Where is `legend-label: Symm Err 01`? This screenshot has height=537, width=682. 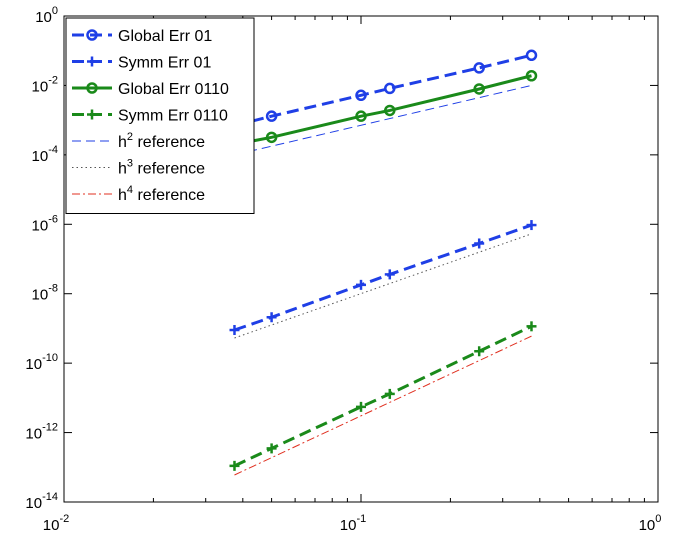 legend-label: Symm Err 01 is located at coordinates (164, 63).